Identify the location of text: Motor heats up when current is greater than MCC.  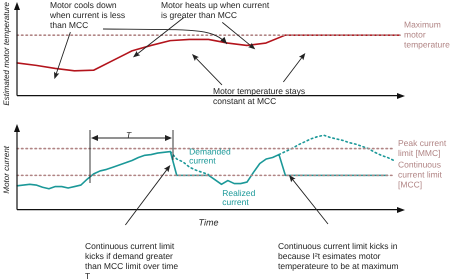
(215, 10).